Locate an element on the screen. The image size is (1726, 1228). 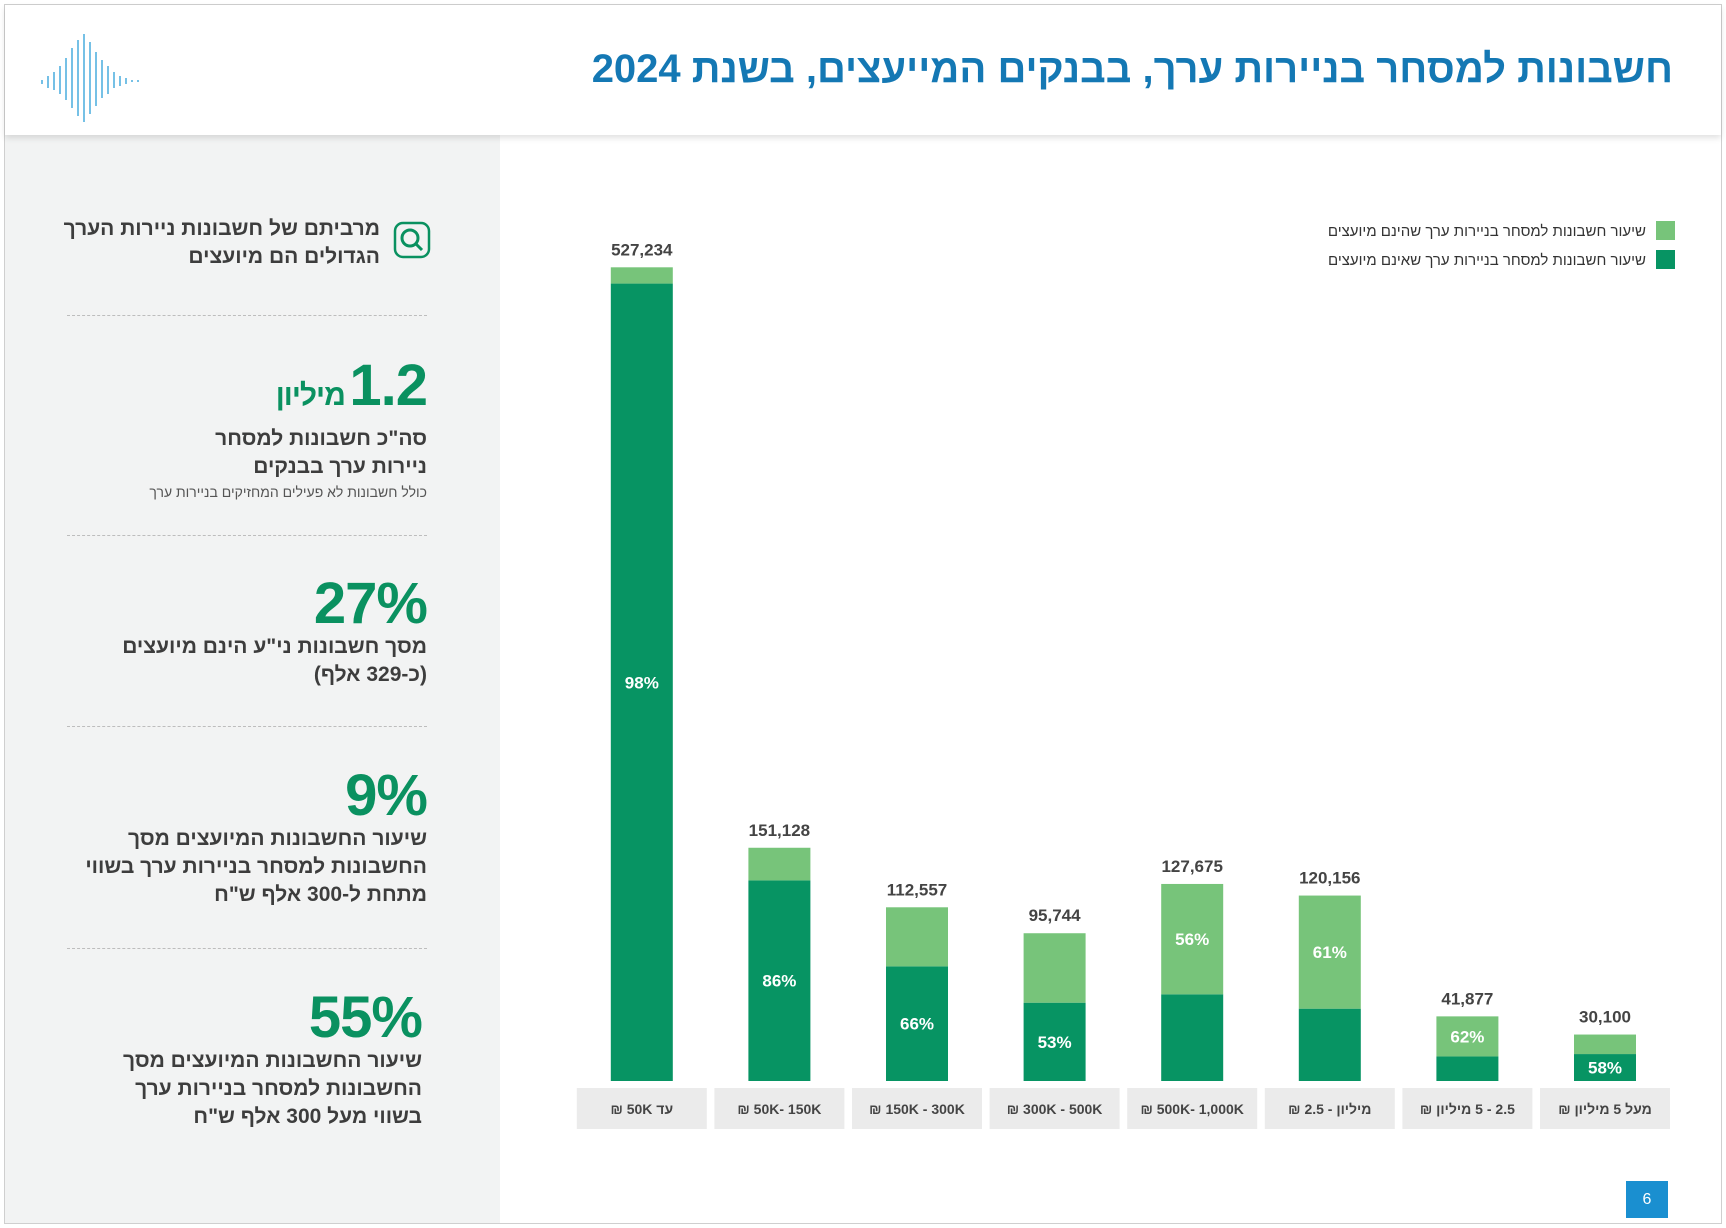
highlight-line: מתחת ל-300 אלף ש"ח is located at coordinates (320, 894).